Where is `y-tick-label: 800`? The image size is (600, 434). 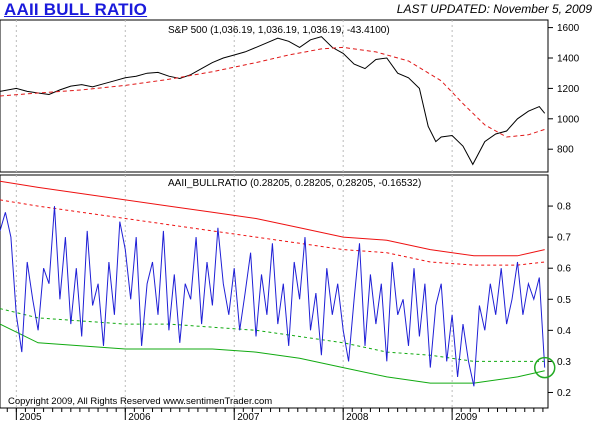
y-tick-label: 800 is located at coordinates (565, 150).